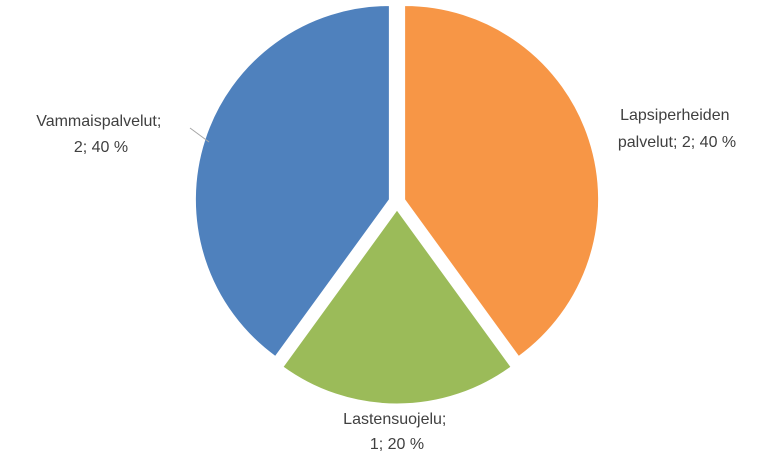 This screenshot has width=784, height=455. I want to click on slice-lastensuojelu, so click(397, 307).